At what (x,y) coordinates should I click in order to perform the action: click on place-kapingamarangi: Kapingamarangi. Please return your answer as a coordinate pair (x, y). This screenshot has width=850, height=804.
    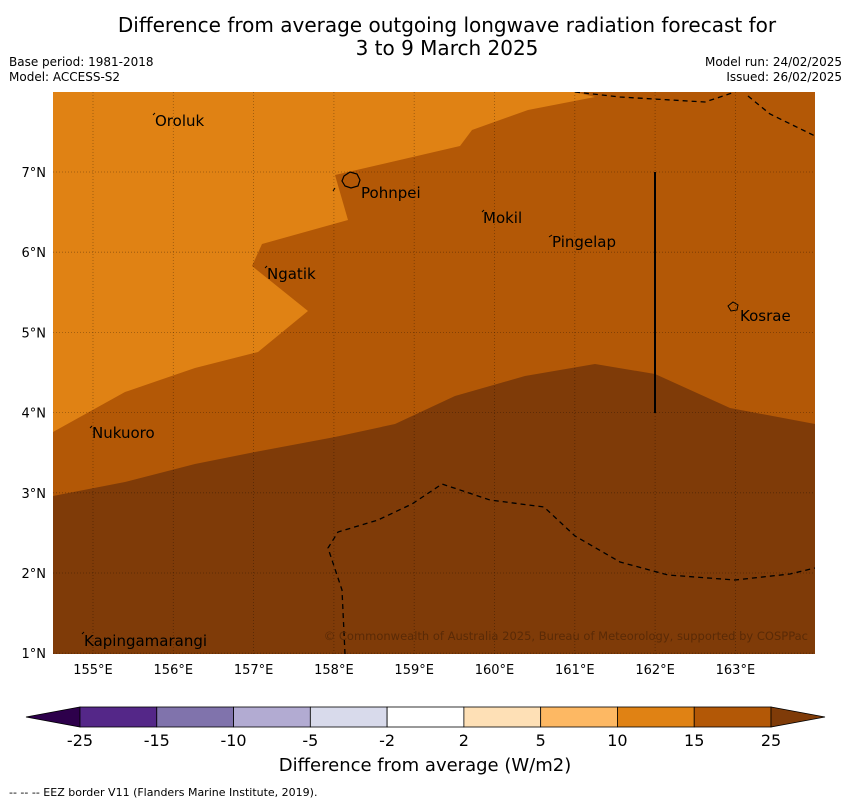
    Looking at the image, I should click on (145, 641).